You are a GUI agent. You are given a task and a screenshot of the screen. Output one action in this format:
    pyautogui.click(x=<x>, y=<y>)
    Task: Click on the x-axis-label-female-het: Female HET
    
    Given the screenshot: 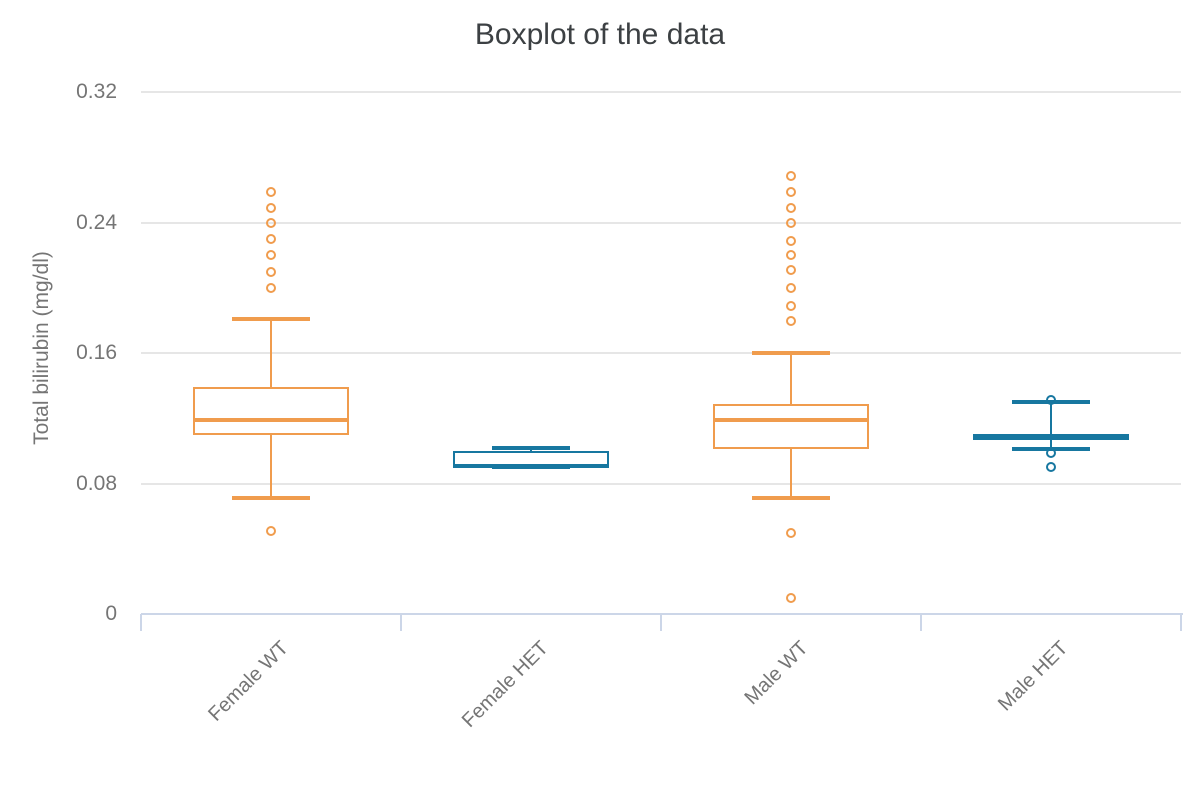 What is the action you would take?
    pyautogui.click(x=505, y=684)
    